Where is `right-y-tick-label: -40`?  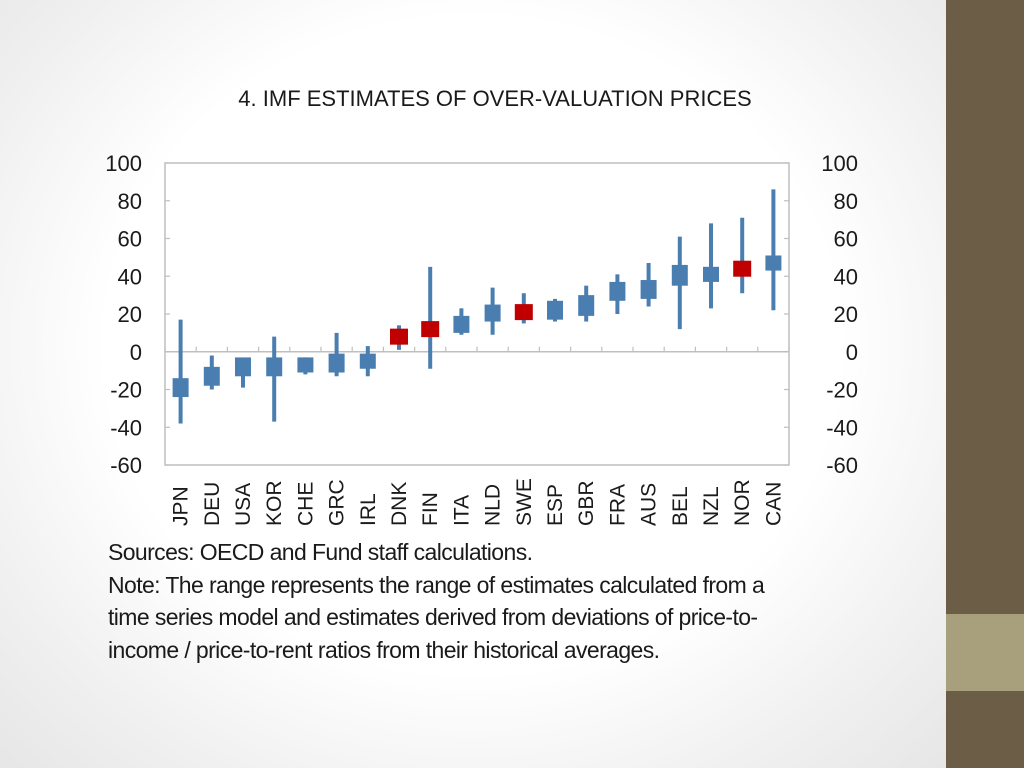
right-y-tick-label: -40 is located at coordinates (842, 427).